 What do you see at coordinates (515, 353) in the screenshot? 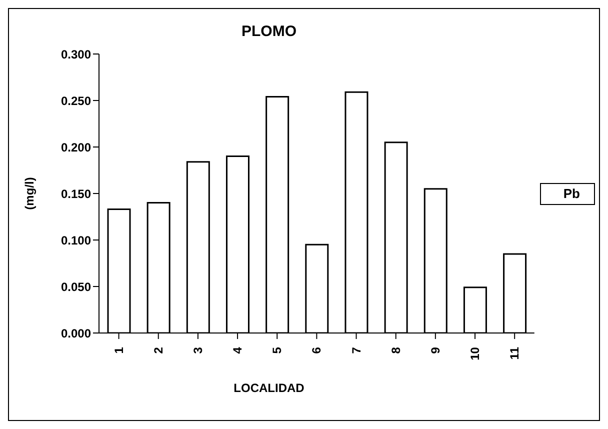
I see `x-tick-label: 11` at bounding box center [515, 353].